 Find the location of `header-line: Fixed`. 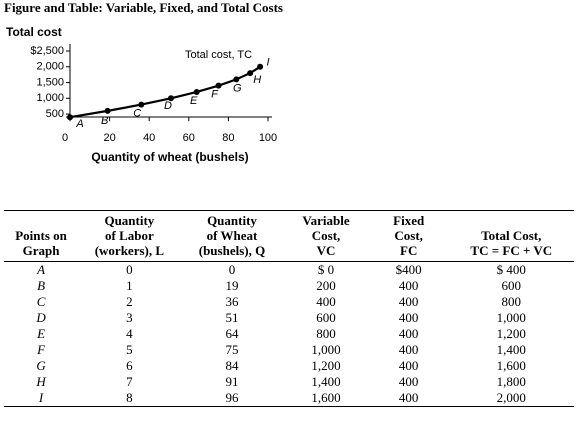

header-line: Fixed is located at coordinates (409, 220).